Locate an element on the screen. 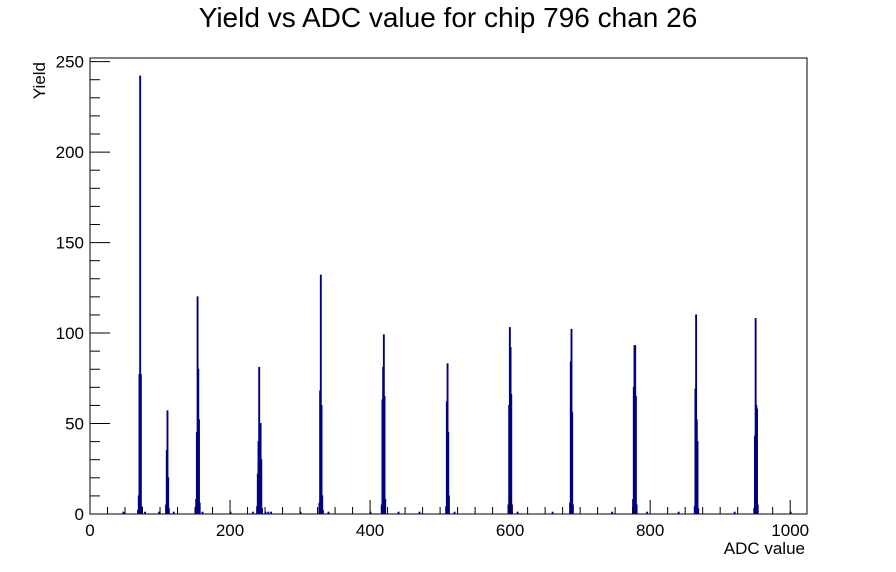  y-tick-label: 100 is located at coordinates (70, 333).